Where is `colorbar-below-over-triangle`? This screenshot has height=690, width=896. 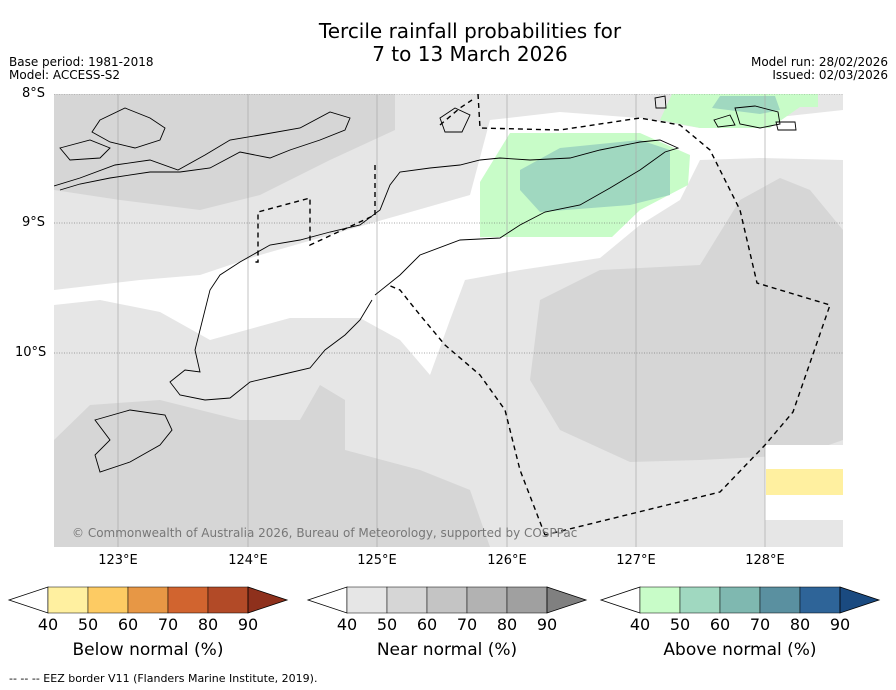 colorbar-below-over-triangle is located at coordinates (268, 600).